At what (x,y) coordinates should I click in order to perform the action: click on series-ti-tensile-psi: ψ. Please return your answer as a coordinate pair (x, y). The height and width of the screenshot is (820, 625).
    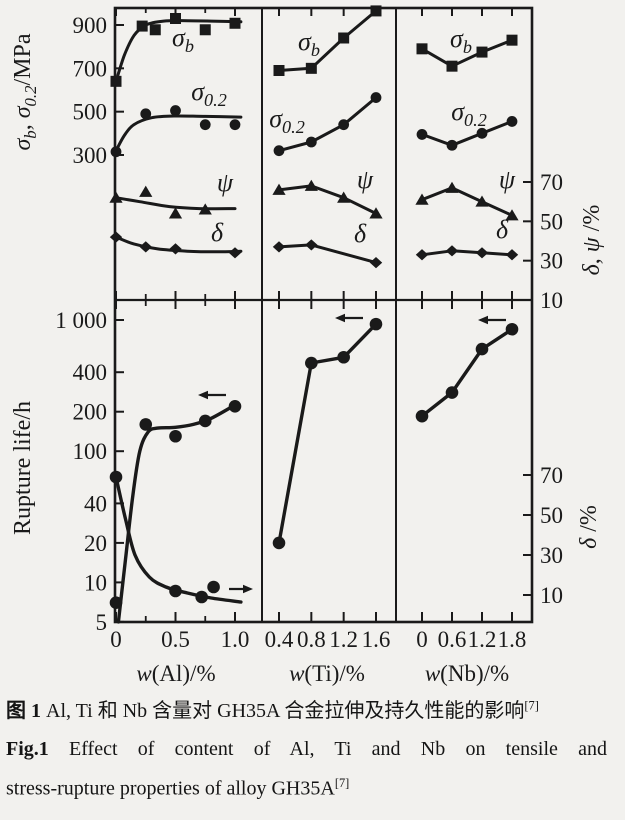
    Looking at the image, I should click on (327, 192).